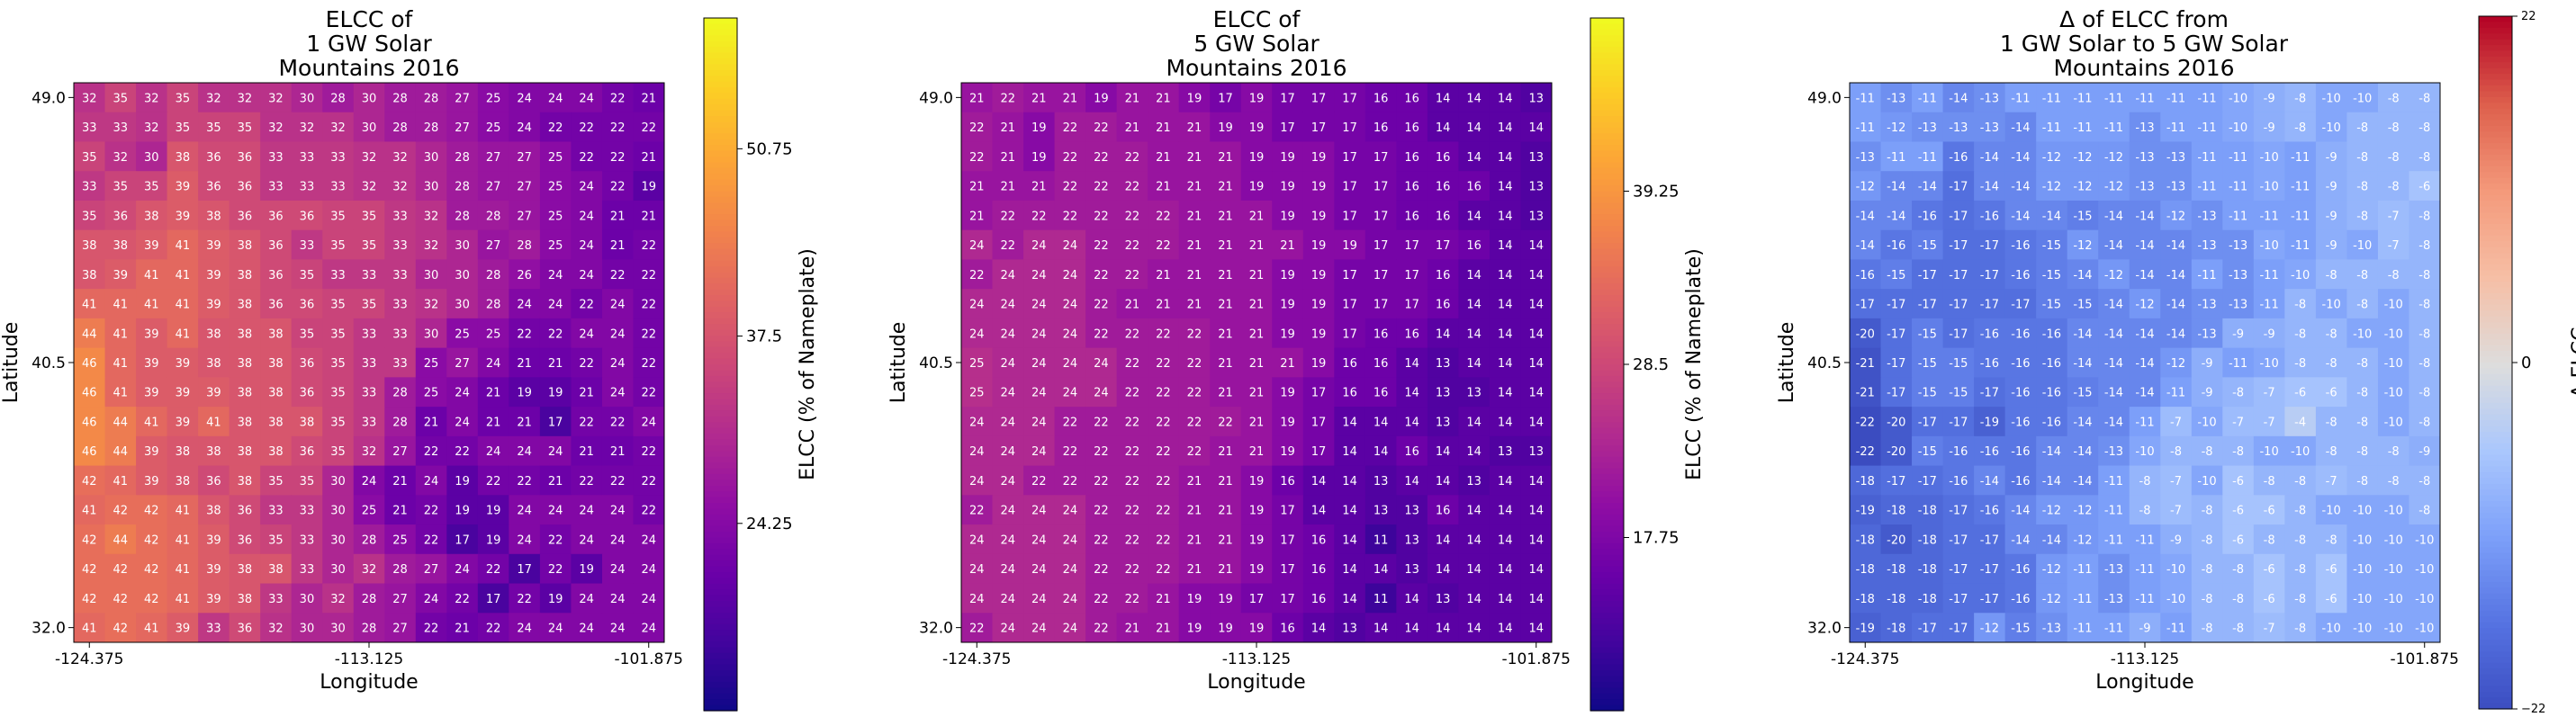 Image resolution: width=2576 pixels, height=726 pixels. Describe the element at coordinates (2113, 187) in the screenshot. I see `cell-value-label: -12` at that location.